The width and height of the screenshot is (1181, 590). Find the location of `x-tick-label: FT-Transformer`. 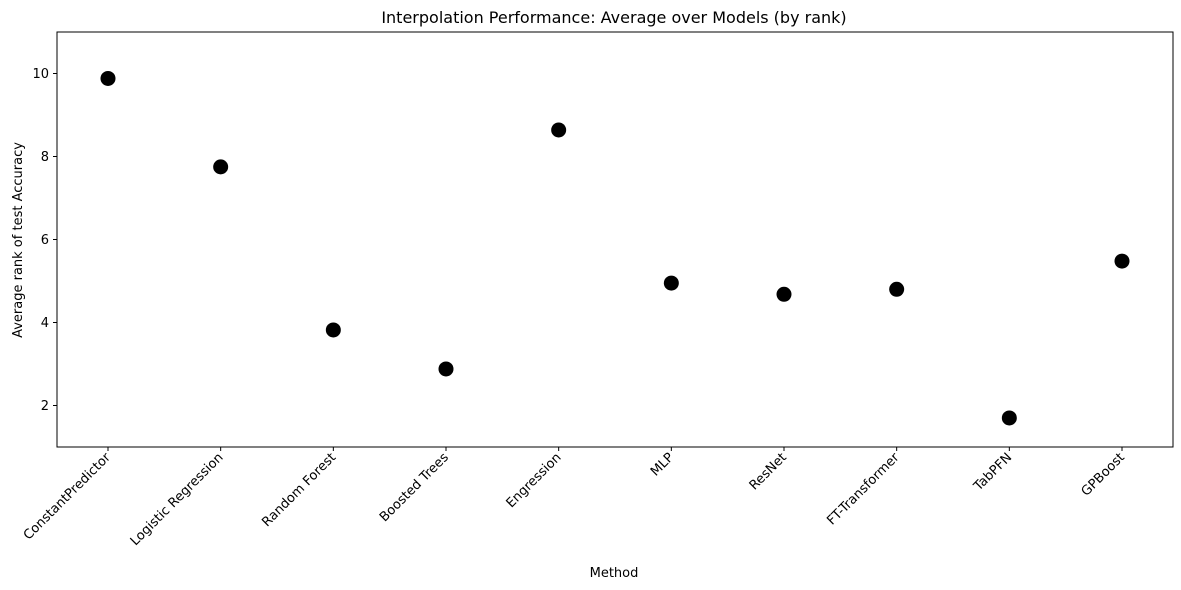

x-tick-label: FT-Transformer is located at coordinates (863, 489).